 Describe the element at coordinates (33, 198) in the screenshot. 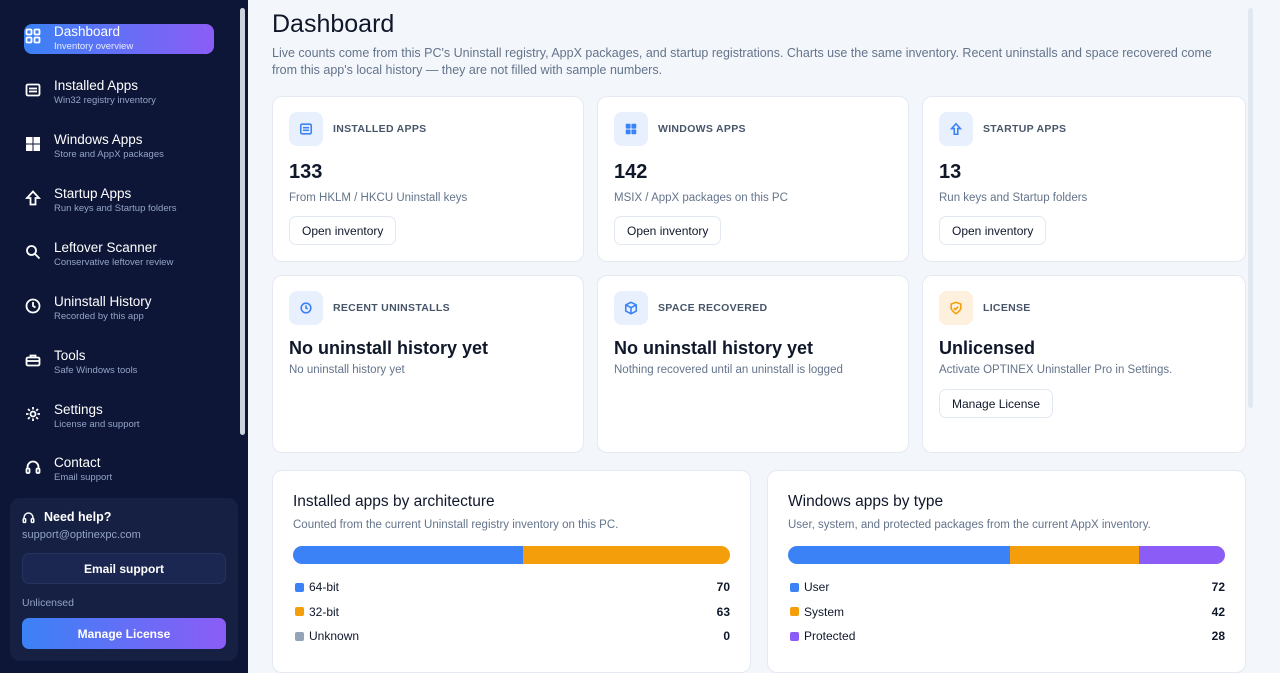

I see `arrow-up-icon` at that location.